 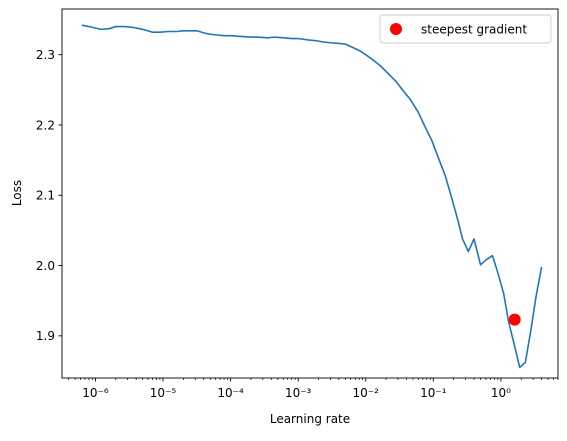 I want to click on y-axis-label: Loss, so click(x=17, y=193).